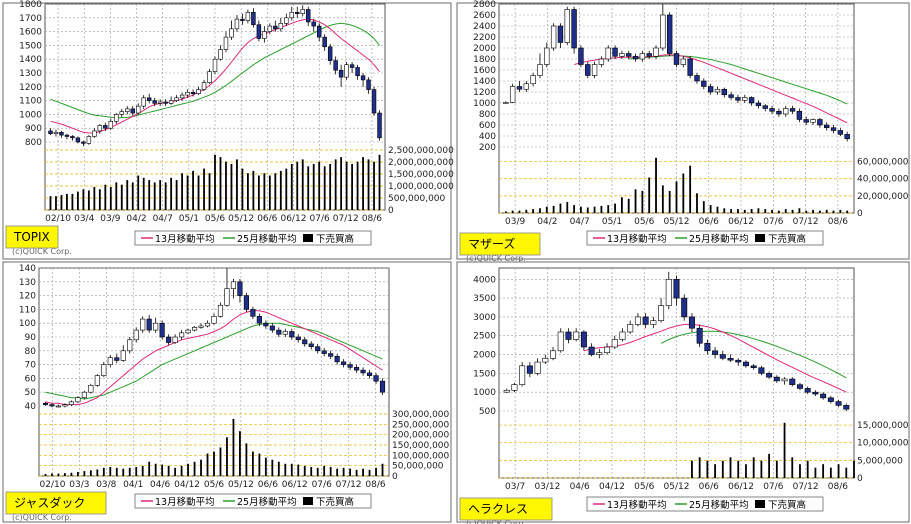 The width and height of the screenshot is (911, 524). Describe the element at coordinates (487, 412) in the screenshot. I see `price-tick-label: 500` at that location.